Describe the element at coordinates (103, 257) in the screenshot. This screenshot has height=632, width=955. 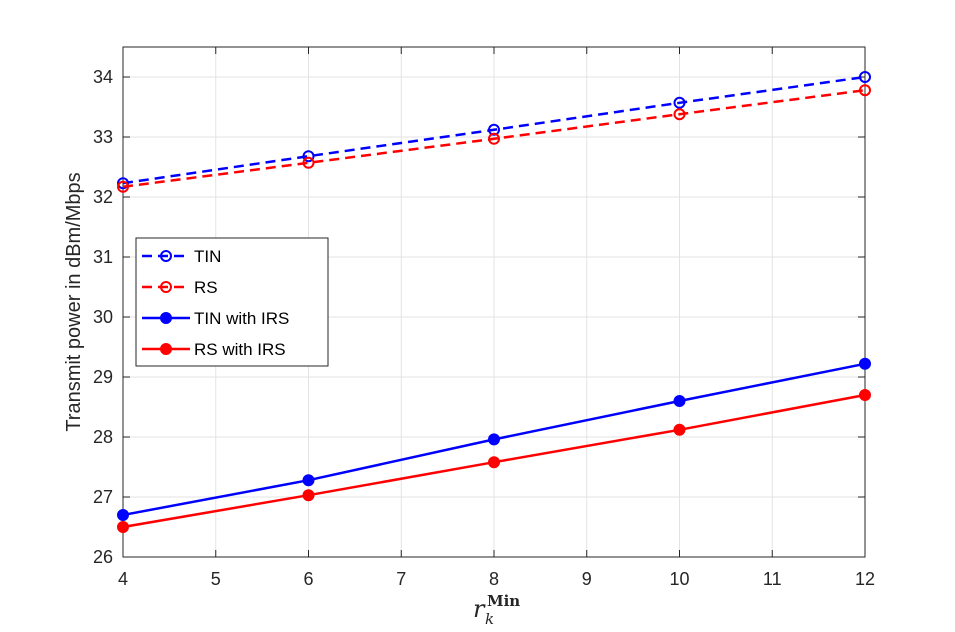
I see `y-tick-label: 31` at that location.